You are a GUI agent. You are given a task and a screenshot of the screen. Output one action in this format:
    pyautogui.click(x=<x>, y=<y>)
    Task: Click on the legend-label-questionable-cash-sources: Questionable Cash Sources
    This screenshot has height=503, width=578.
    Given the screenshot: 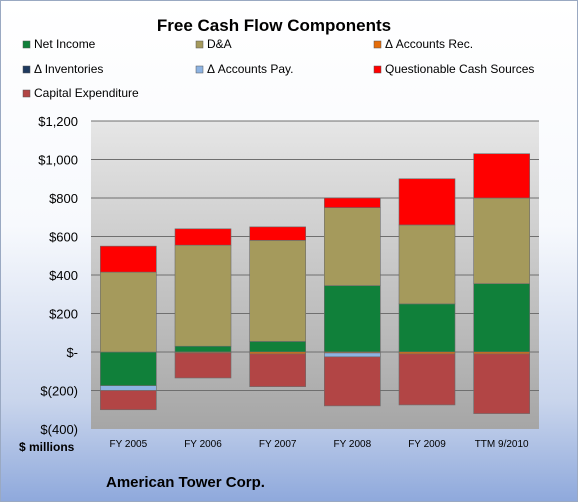 What is the action you would take?
    pyautogui.click(x=459, y=69)
    